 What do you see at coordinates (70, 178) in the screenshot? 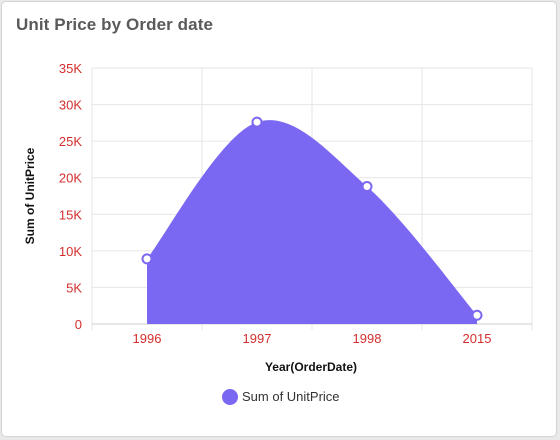
I see `y-tick-label: 20K` at bounding box center [70, 178].